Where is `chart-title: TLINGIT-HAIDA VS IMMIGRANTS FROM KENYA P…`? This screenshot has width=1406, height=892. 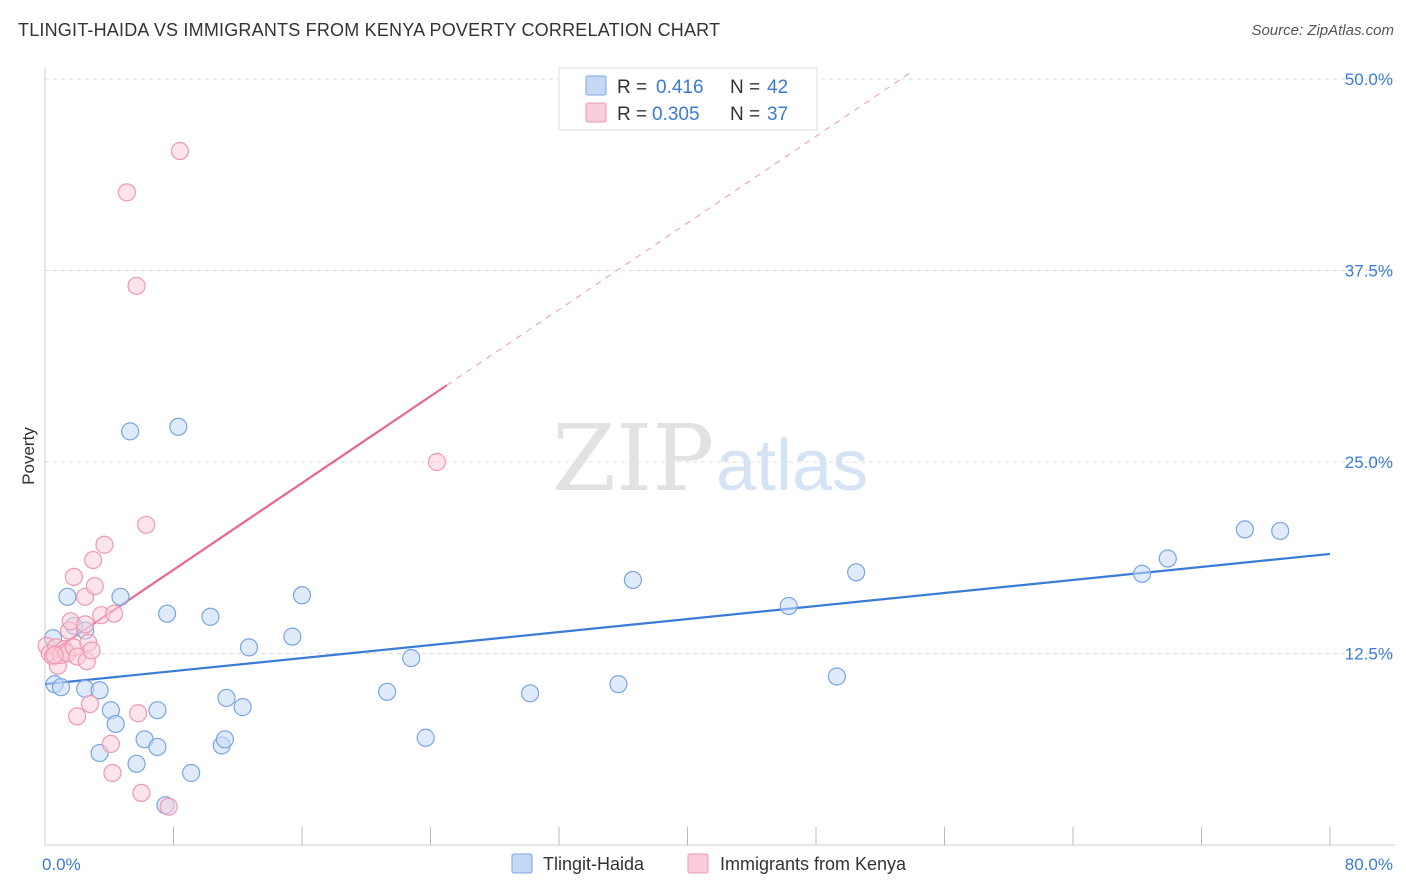 chart-title: TLINGIT-HAIDA VS IMMIGRANTS FROM KENYA P… is located at coordinates (369, 30).